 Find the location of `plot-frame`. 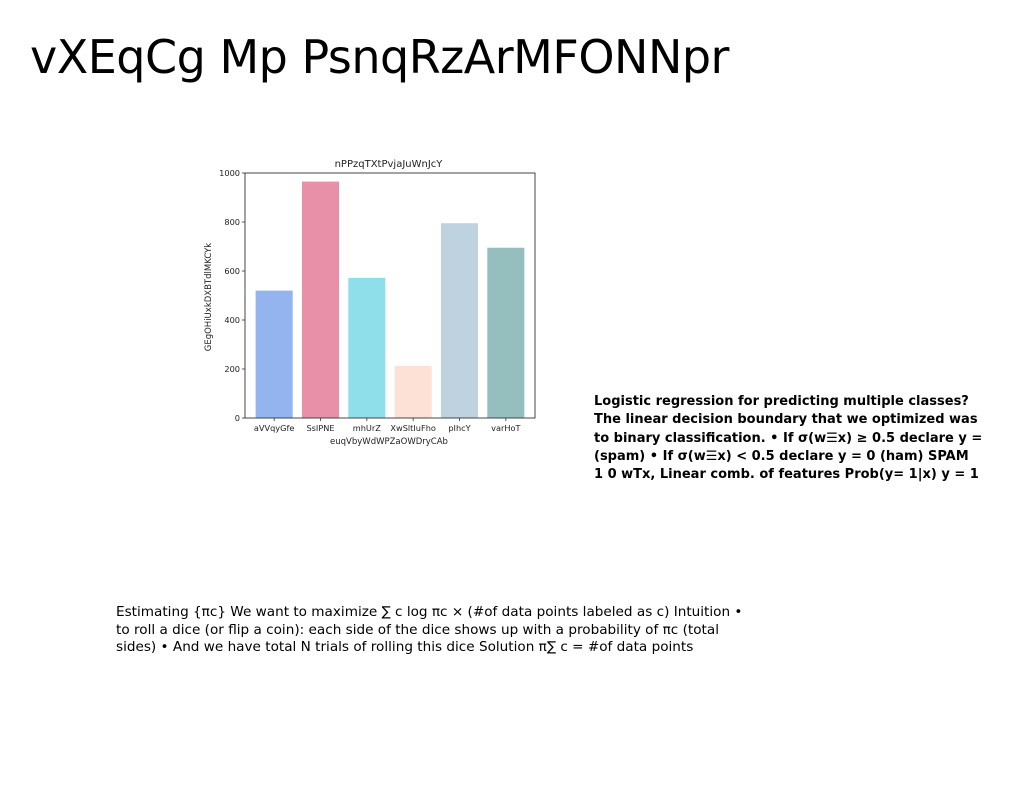

plot-frame is located at coordinates (390, 295).